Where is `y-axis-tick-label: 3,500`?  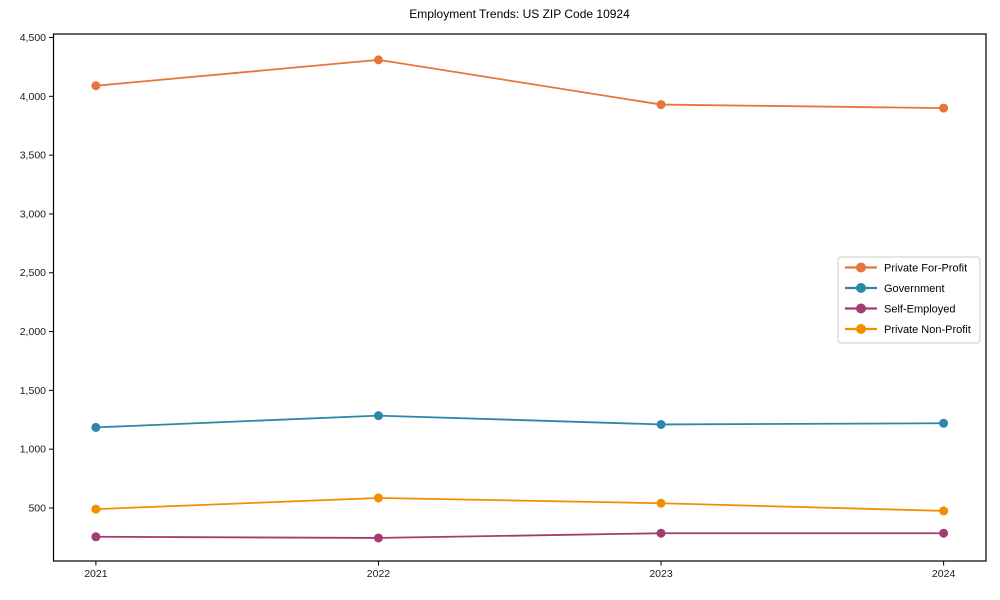 y-axis-tick-label: 3,500 is located at coordinates (33, 156).